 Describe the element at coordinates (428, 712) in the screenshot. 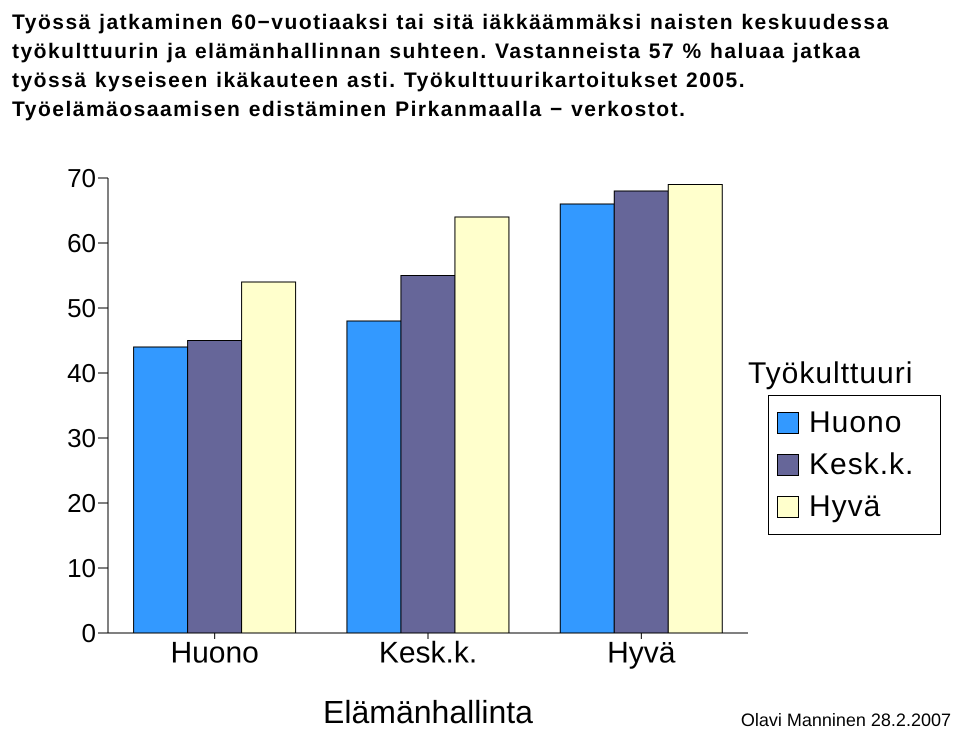

I see `x-axis-title: Elämänhallinta` at that location.